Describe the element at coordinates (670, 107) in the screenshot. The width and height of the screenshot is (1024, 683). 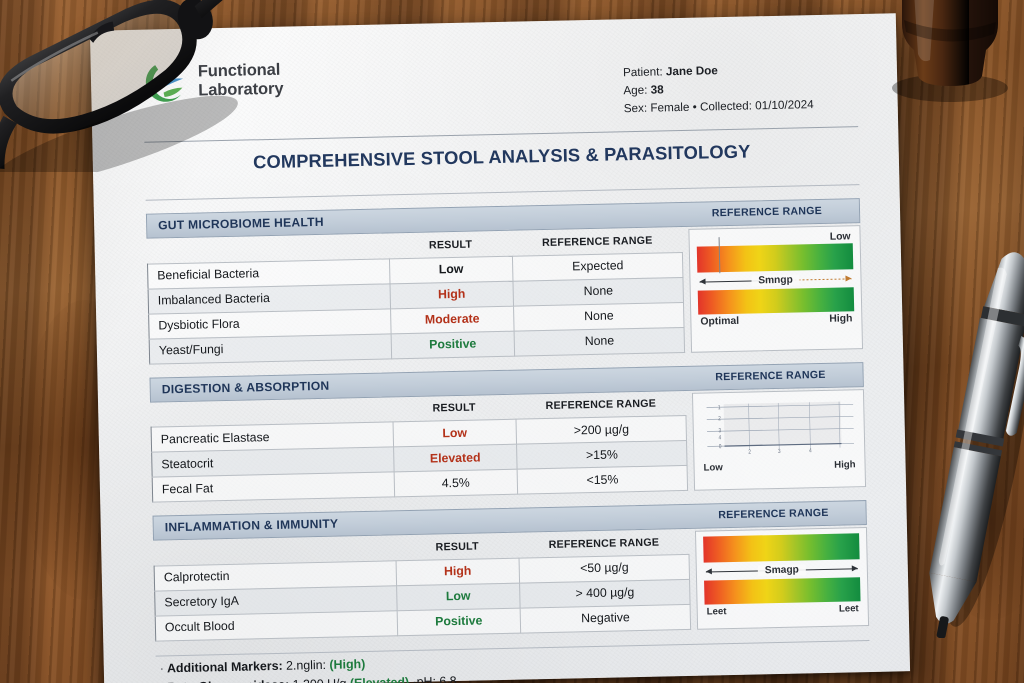
I see `patient-sex-value: Female` at that location.